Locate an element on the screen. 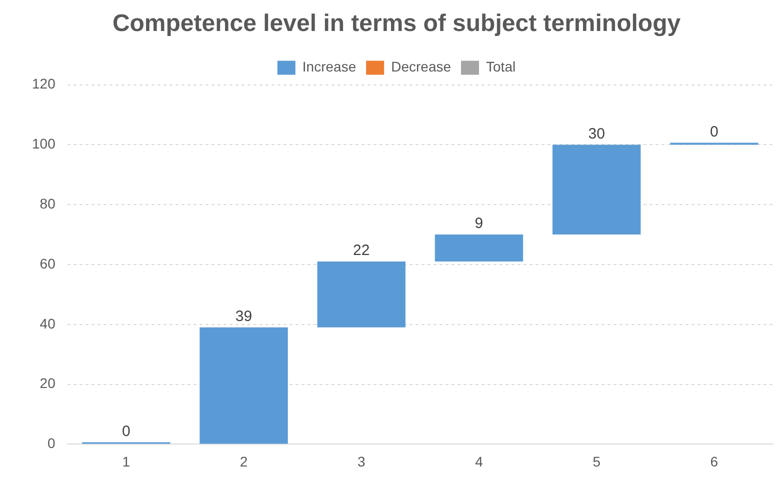  y-tick-label: 0 is located at coordinates (52, 443).